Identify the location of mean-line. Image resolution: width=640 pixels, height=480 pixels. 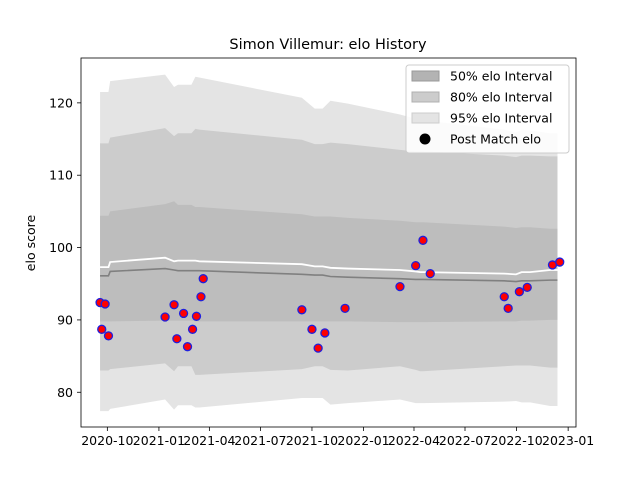
(329, 266).